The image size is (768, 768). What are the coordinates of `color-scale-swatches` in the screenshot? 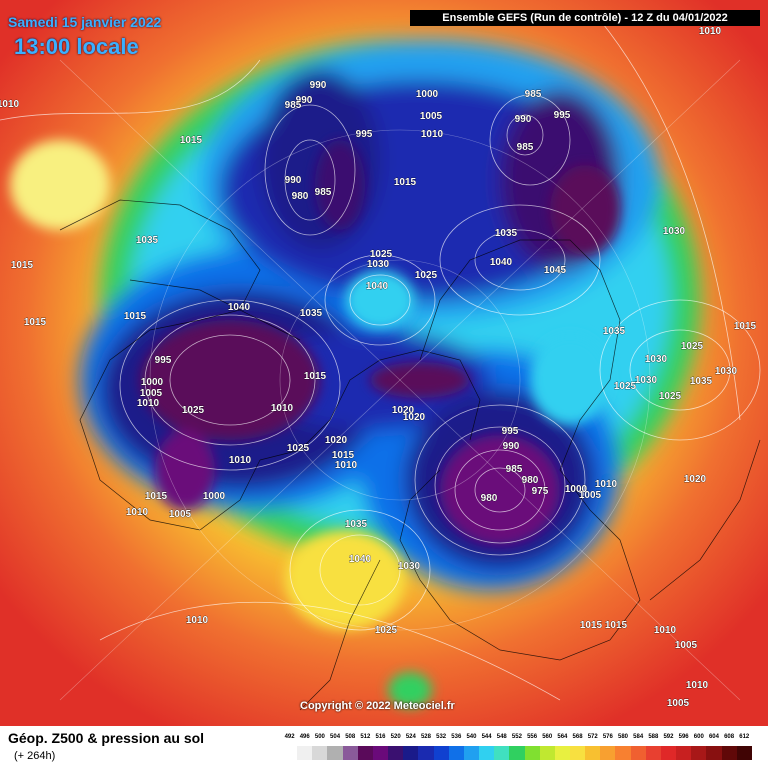 It's located at (517, 753).